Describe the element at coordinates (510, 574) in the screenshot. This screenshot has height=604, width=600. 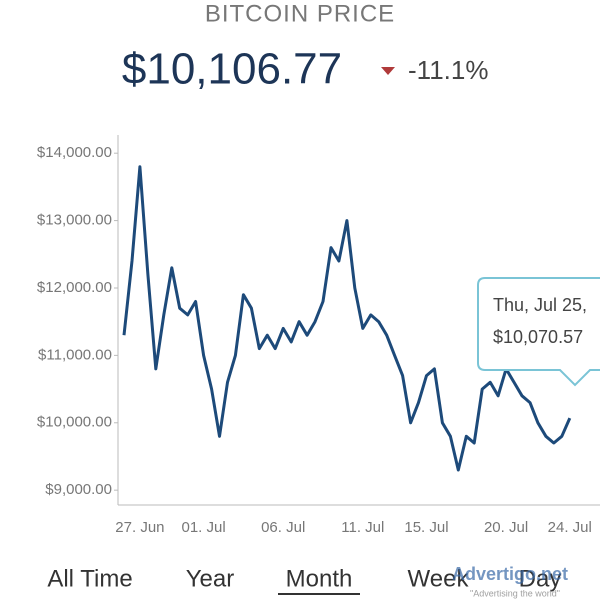
I see `watermark: Advertigo.net` at that location.